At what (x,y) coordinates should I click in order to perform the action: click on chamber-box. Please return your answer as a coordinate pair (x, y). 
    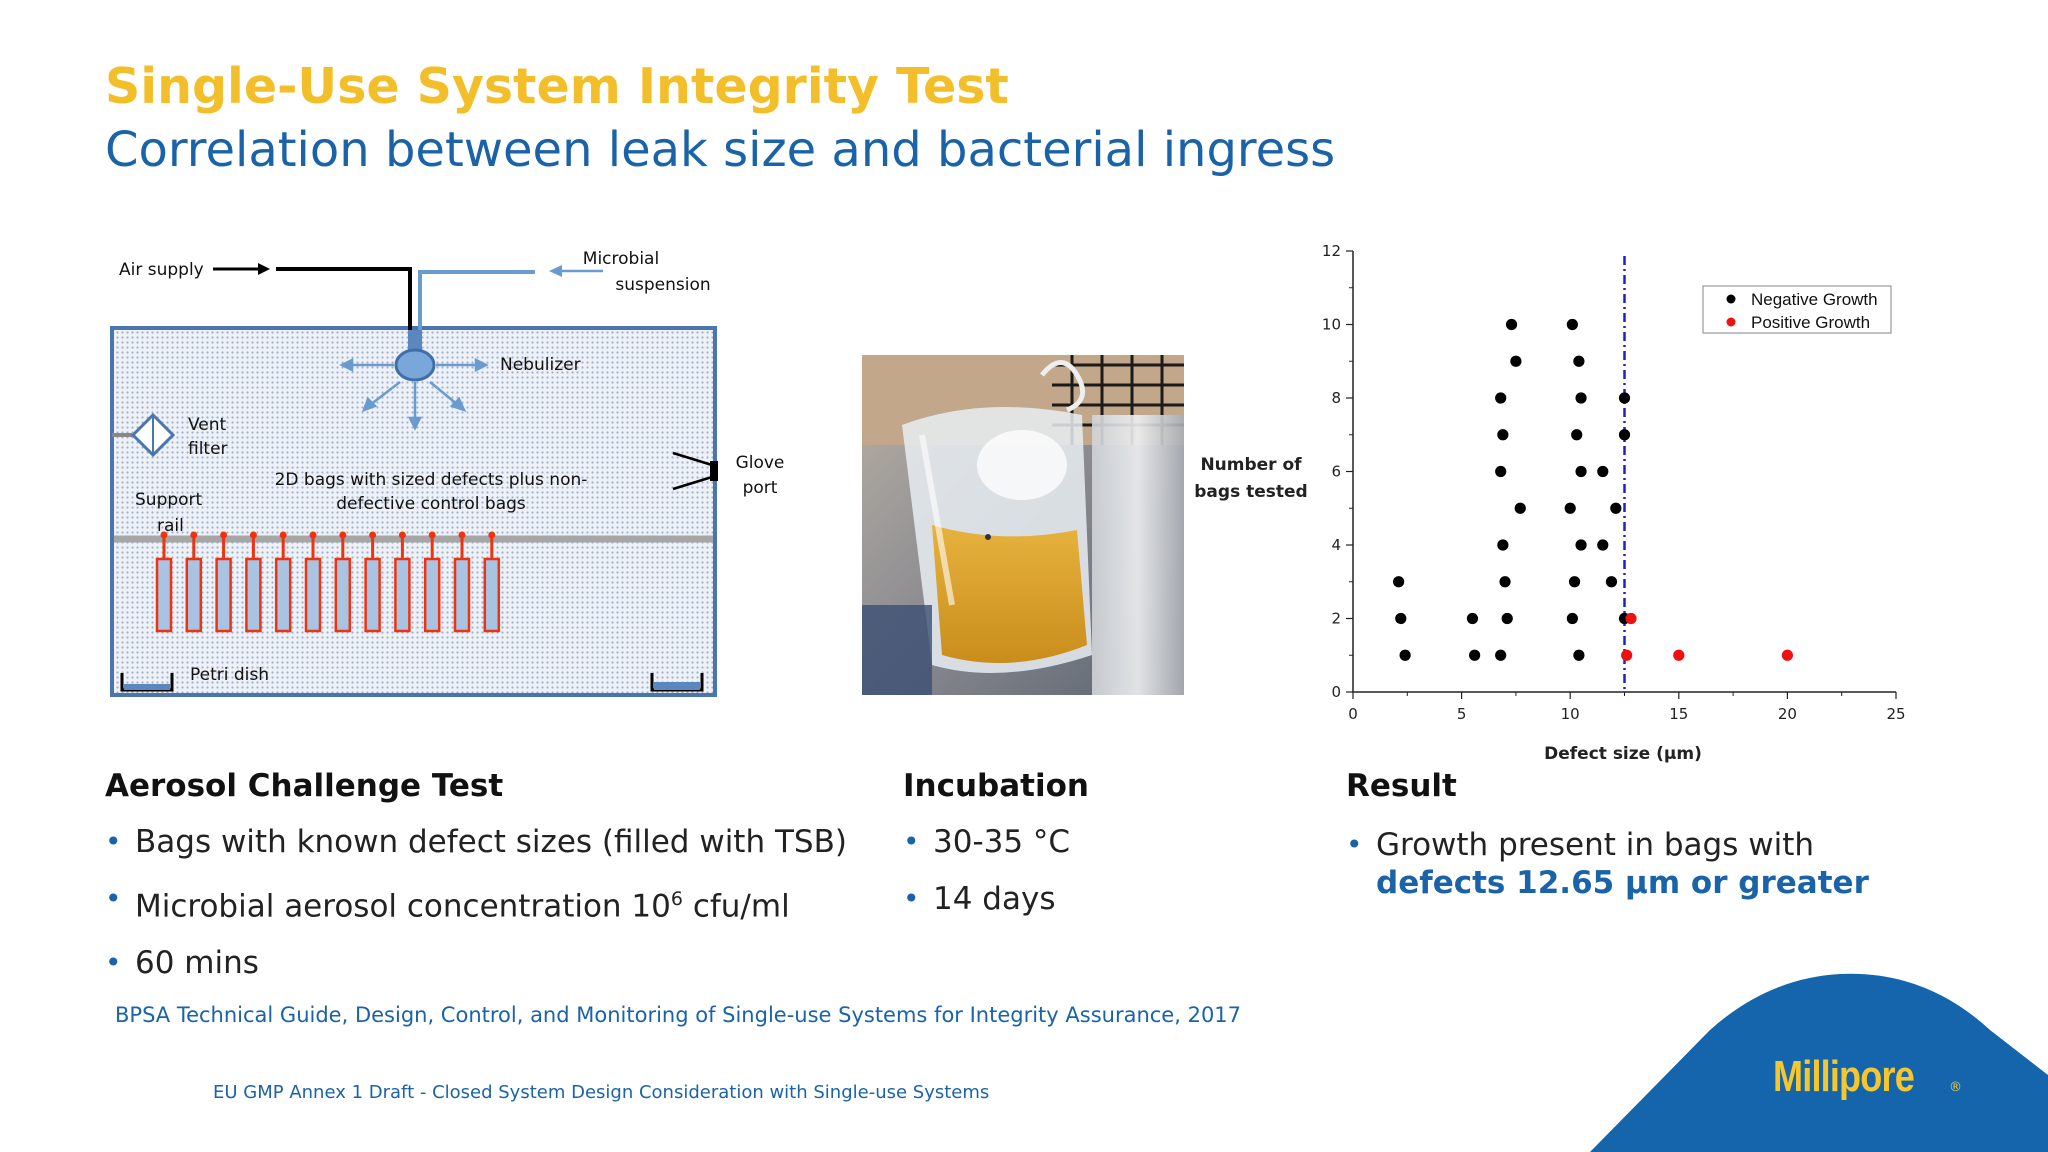
    Looking at the image, I should click on (413, 511).